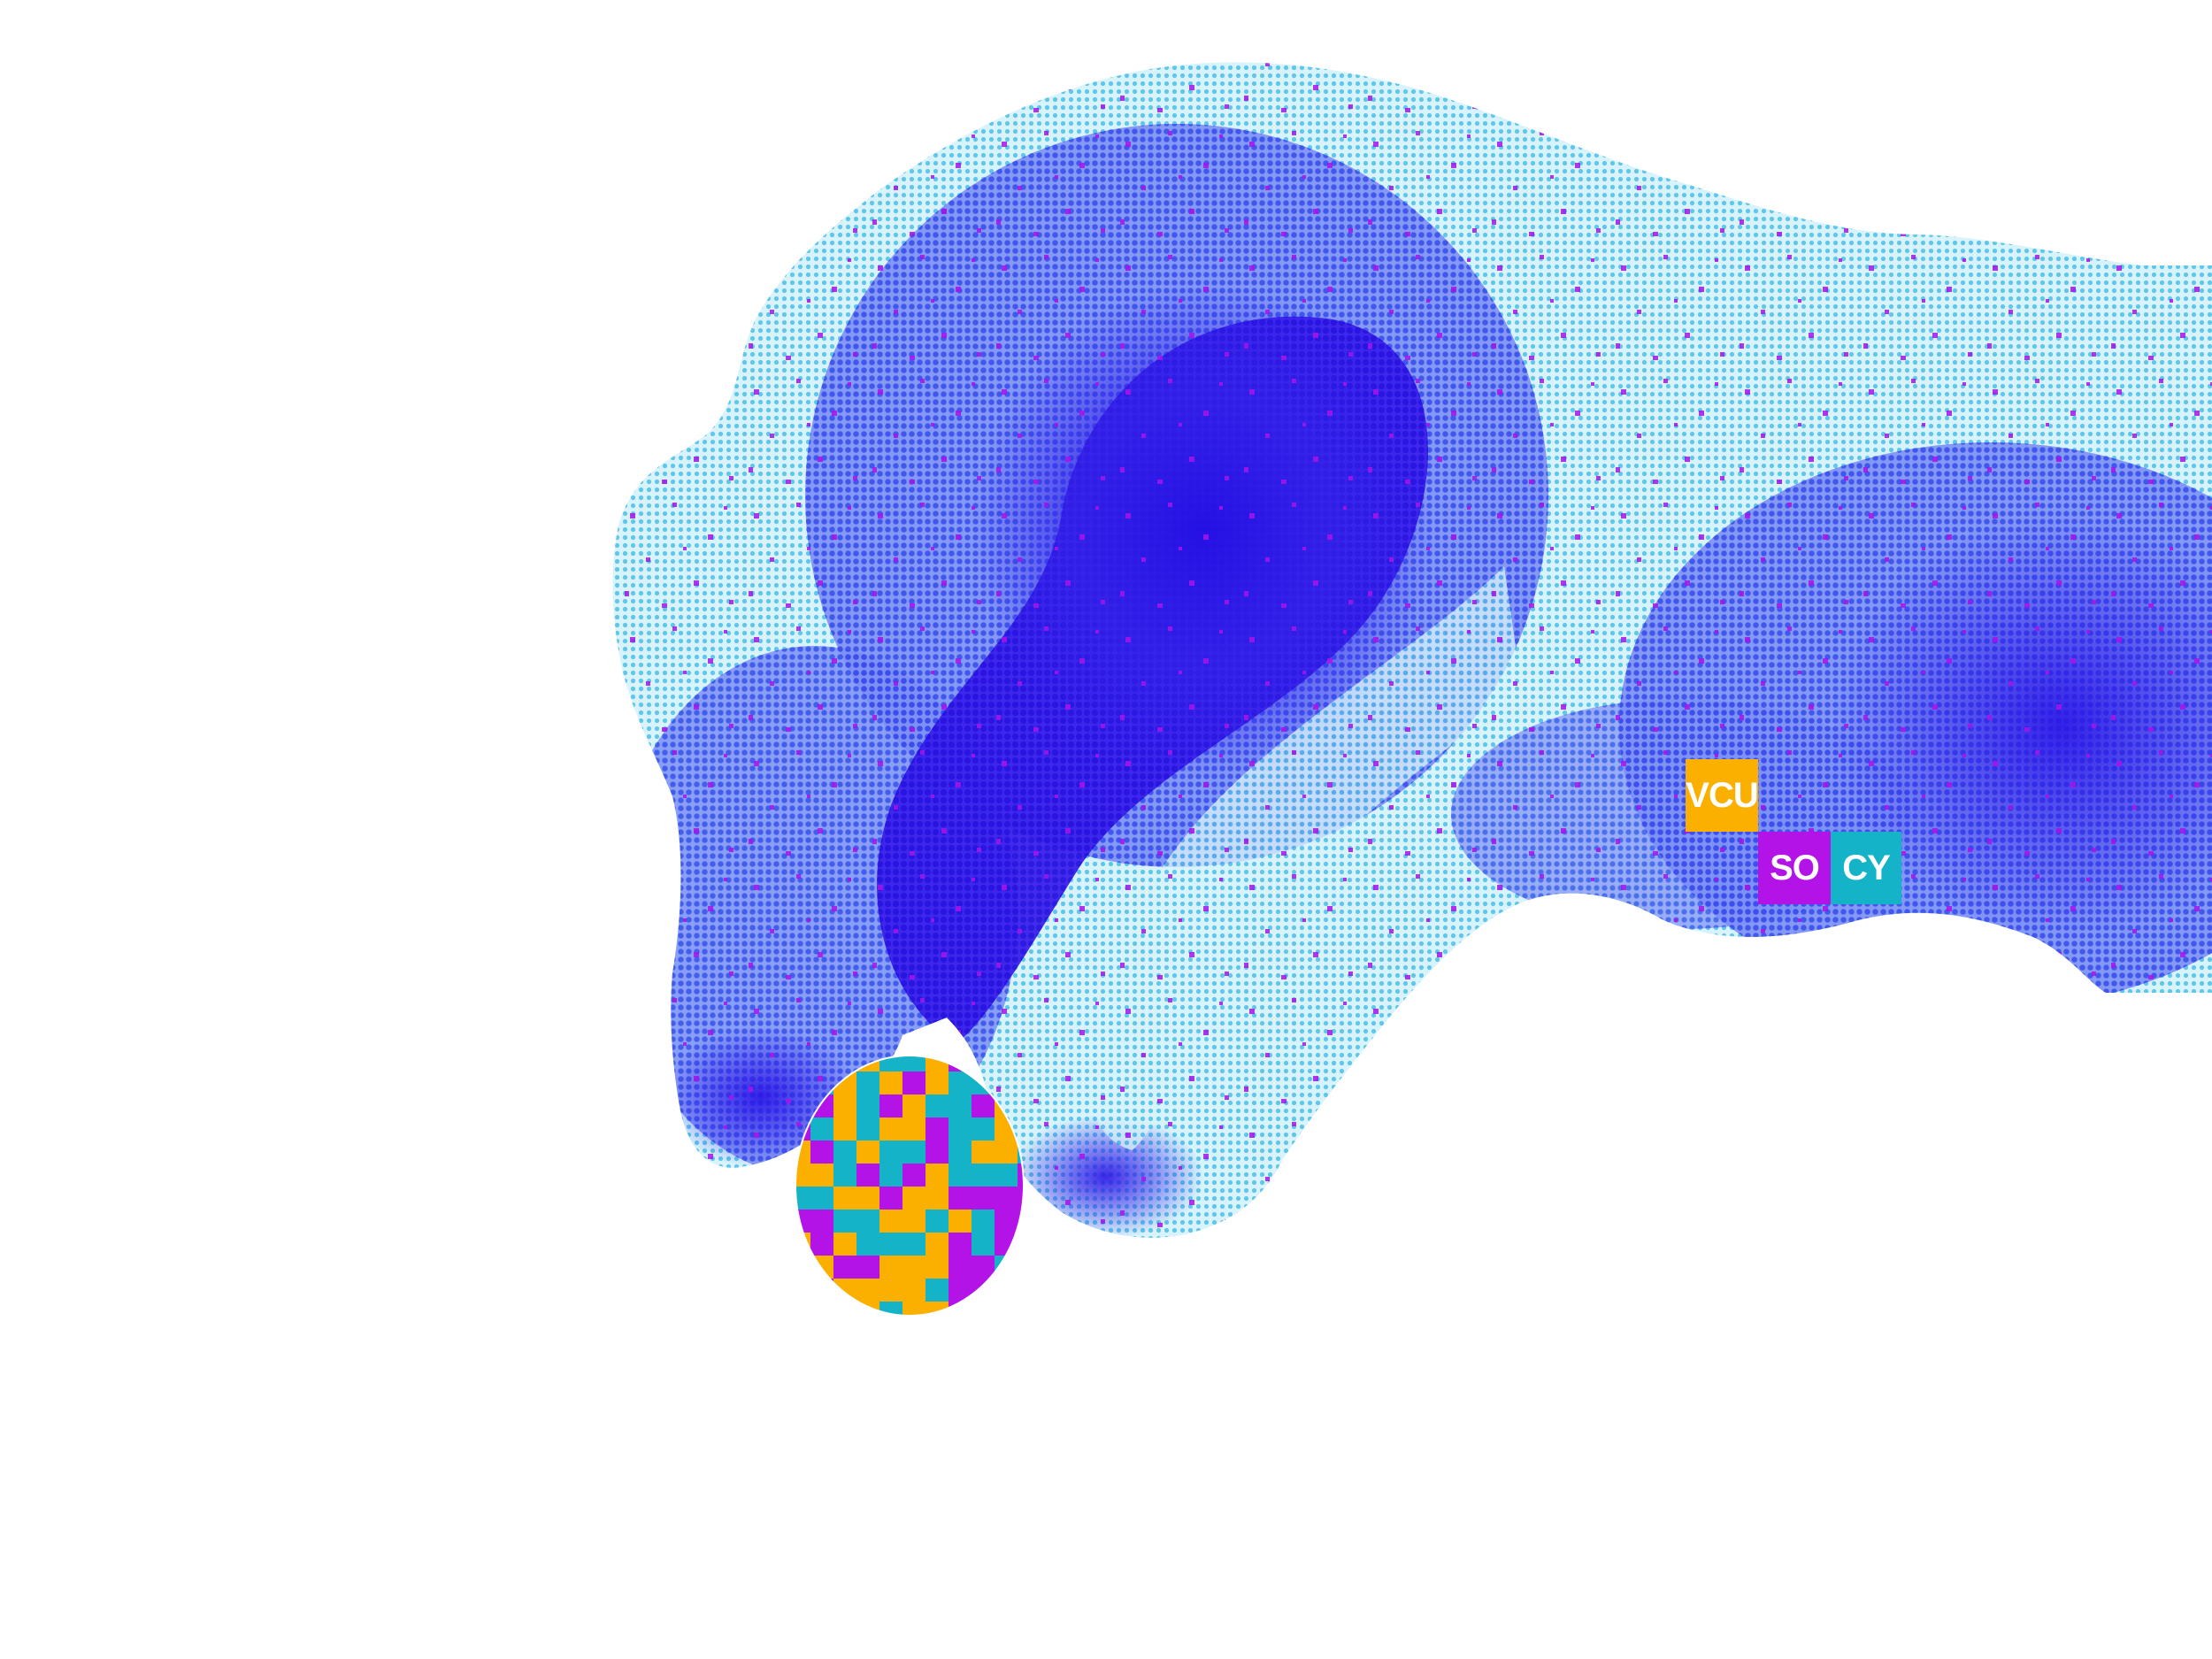 The height and width of the screenshot is (1659, 2212). What do you see at coordinates (1794, 832) in the screenshot?
I see `vcu-socy-logo: VCU SO CY` at bounding box center [1794, 832].